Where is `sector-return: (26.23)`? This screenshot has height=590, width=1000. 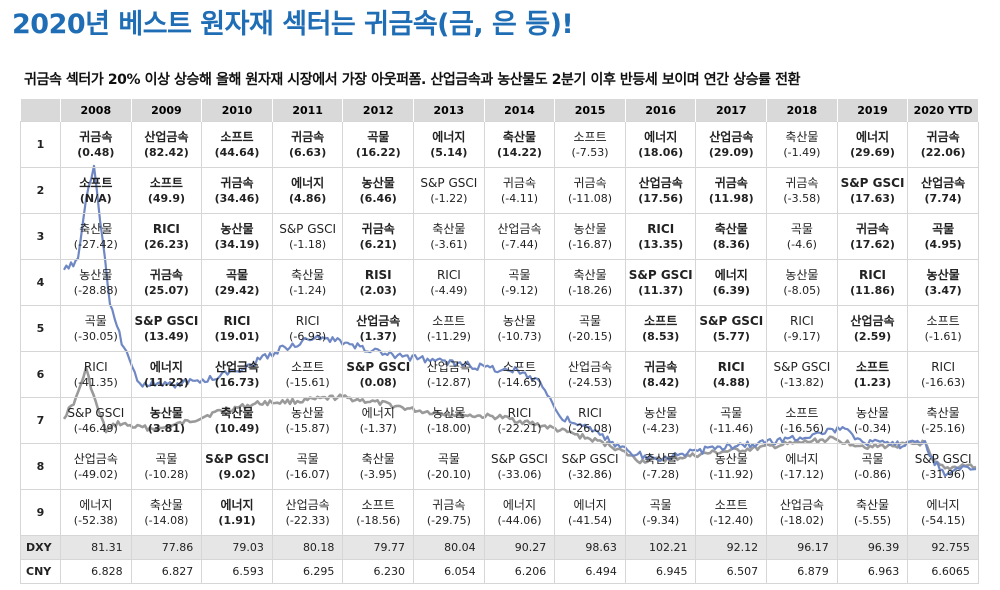
sector-return: (26.23) is located at coordinates (166, 244).